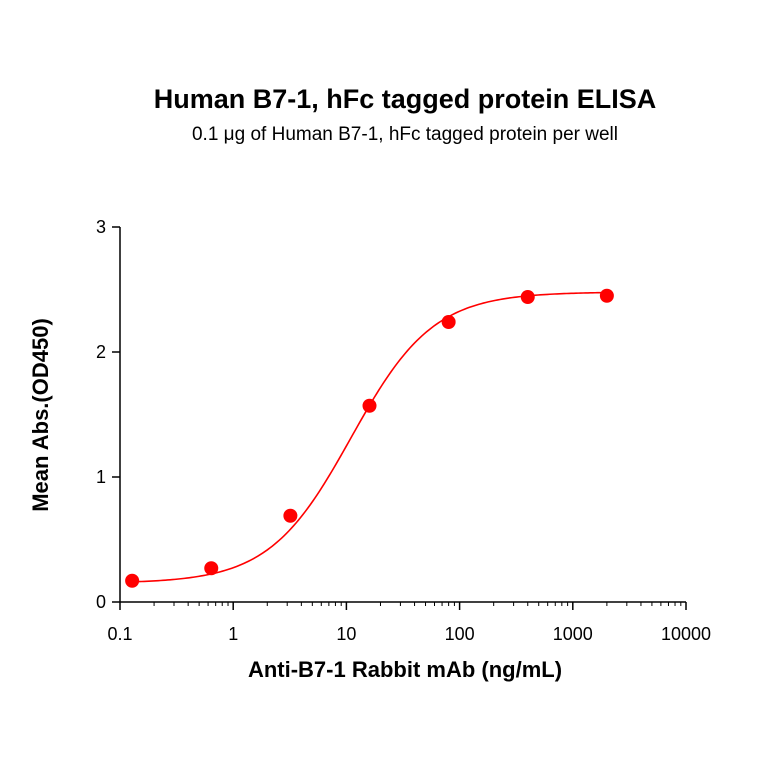 This screenshot has width=764, height=769. I want to click on y-tick-label: 1, so click(101, 477).